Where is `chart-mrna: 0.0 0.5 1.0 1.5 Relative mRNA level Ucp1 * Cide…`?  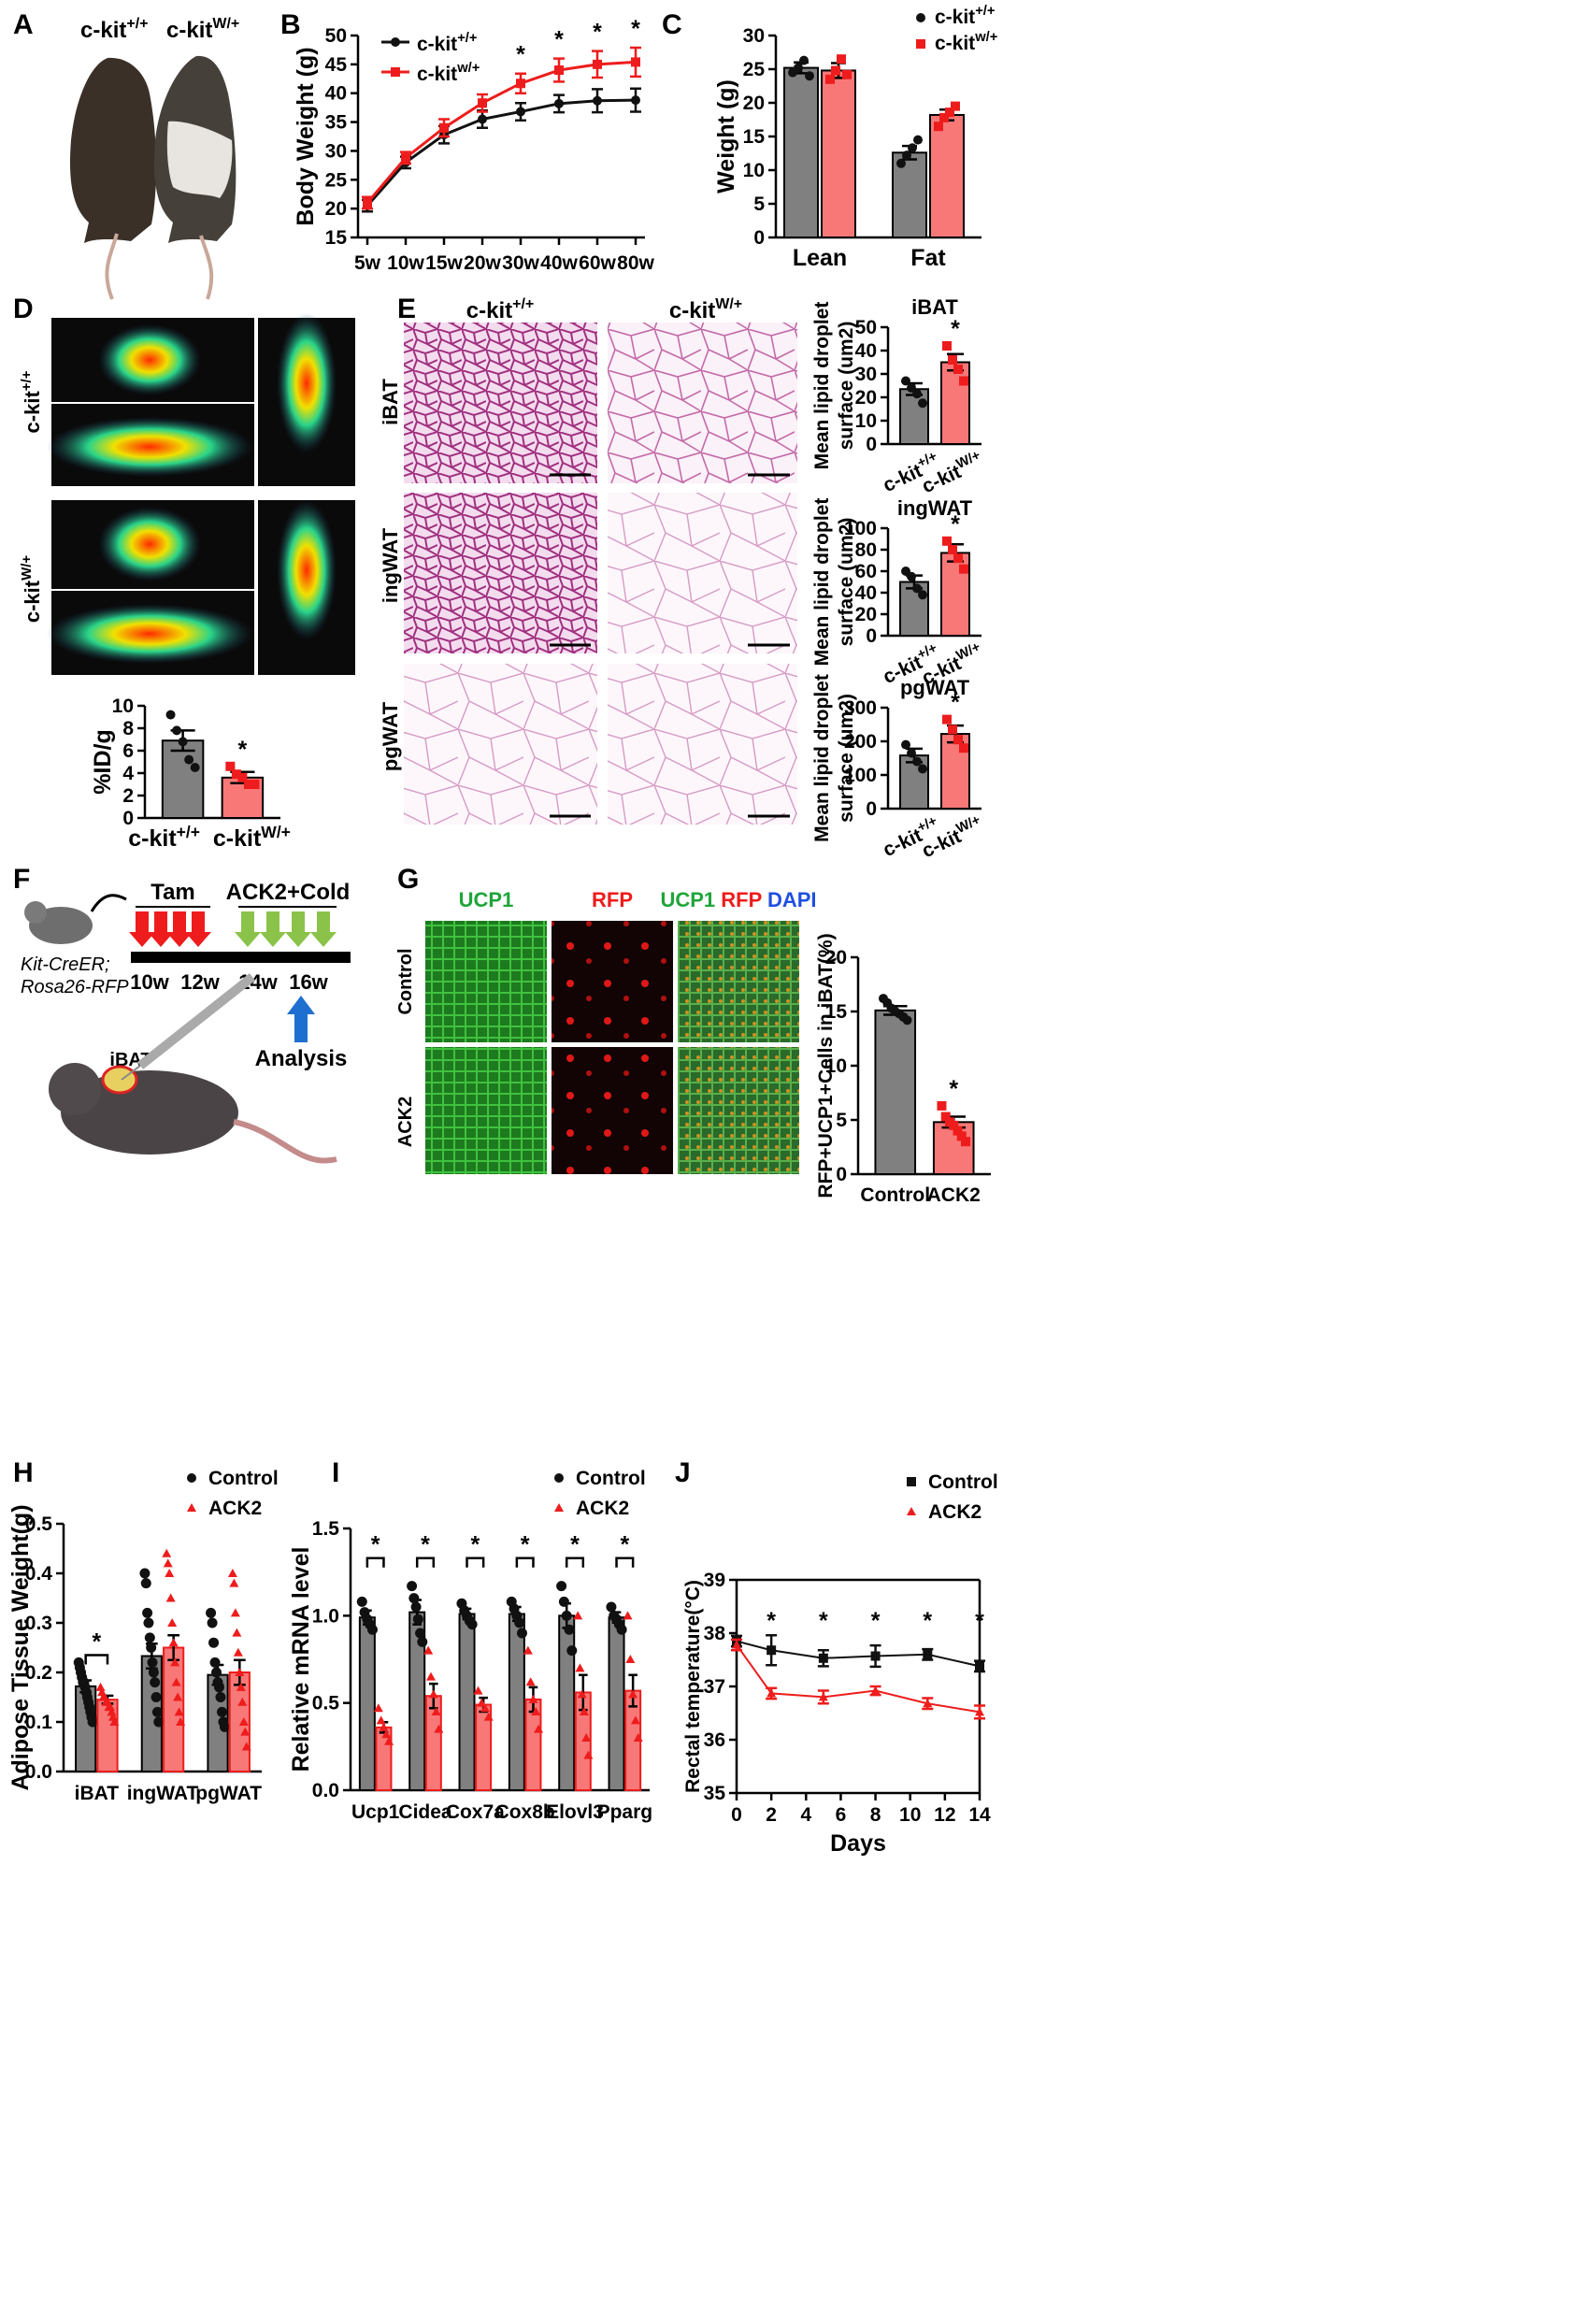
chart-mrna: 0.0 0.5 1.0 1.5 Relative mRNA level Ucp1 * Cide… is located at coordinates (470, 1645).